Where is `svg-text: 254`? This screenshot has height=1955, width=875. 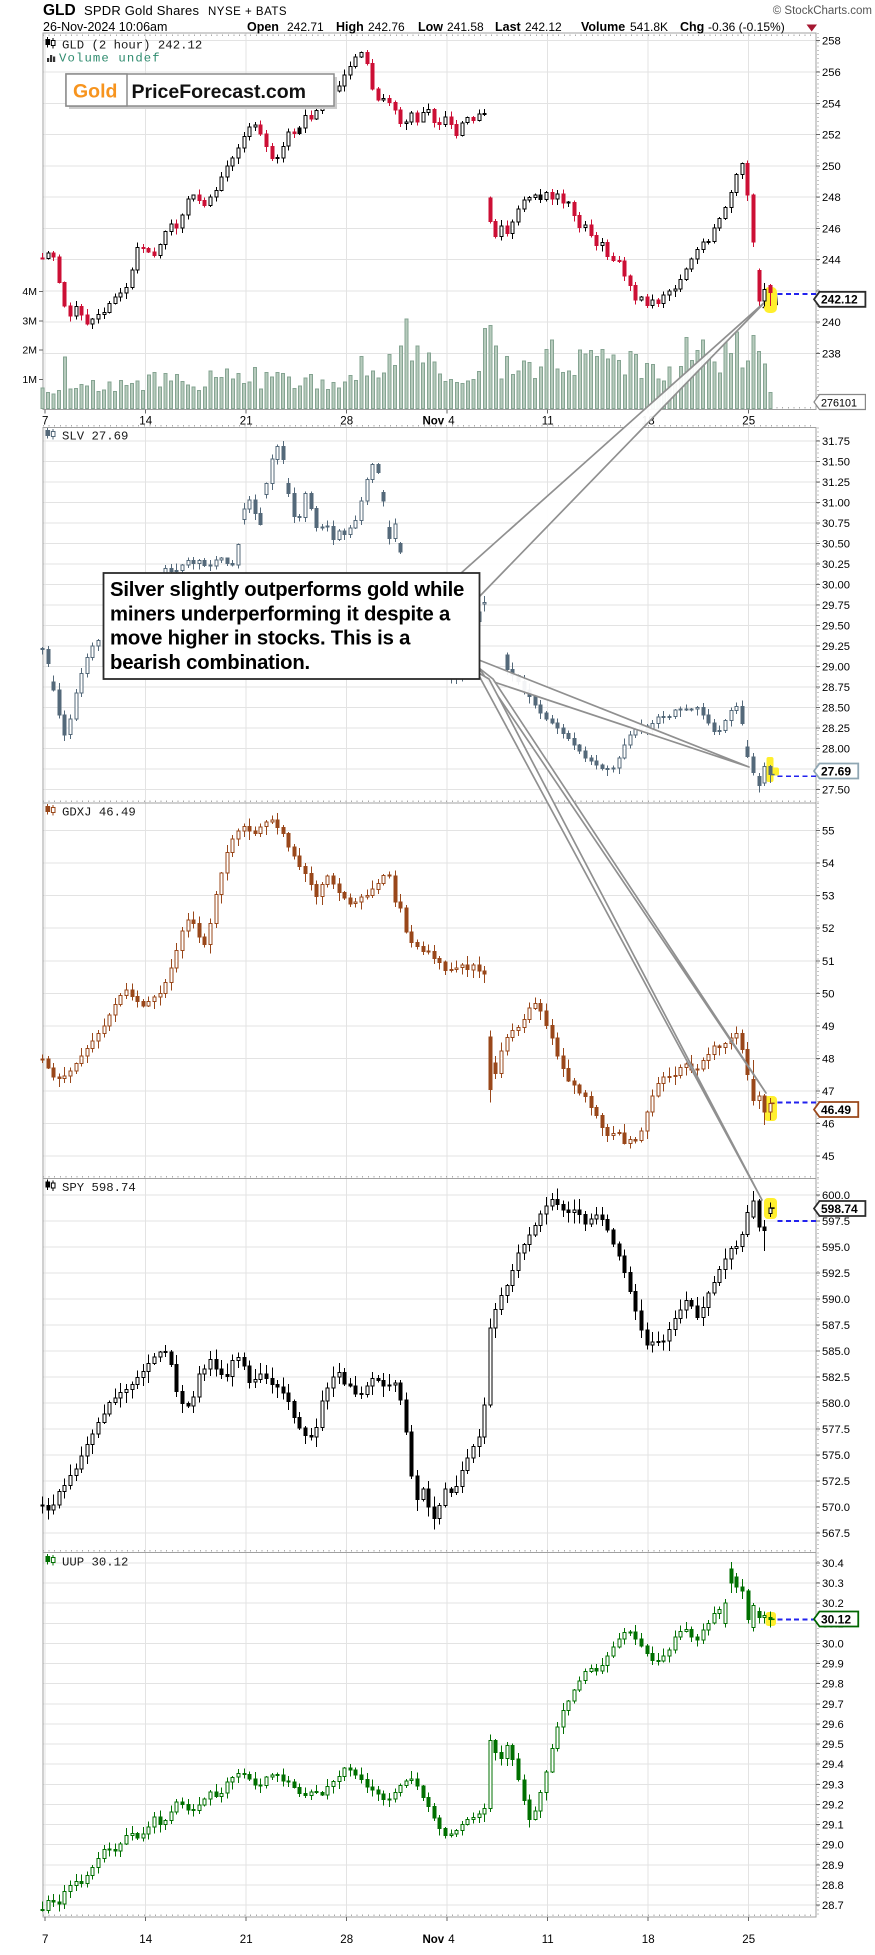
svg-text: 254 is located at coordinates (831, 104).